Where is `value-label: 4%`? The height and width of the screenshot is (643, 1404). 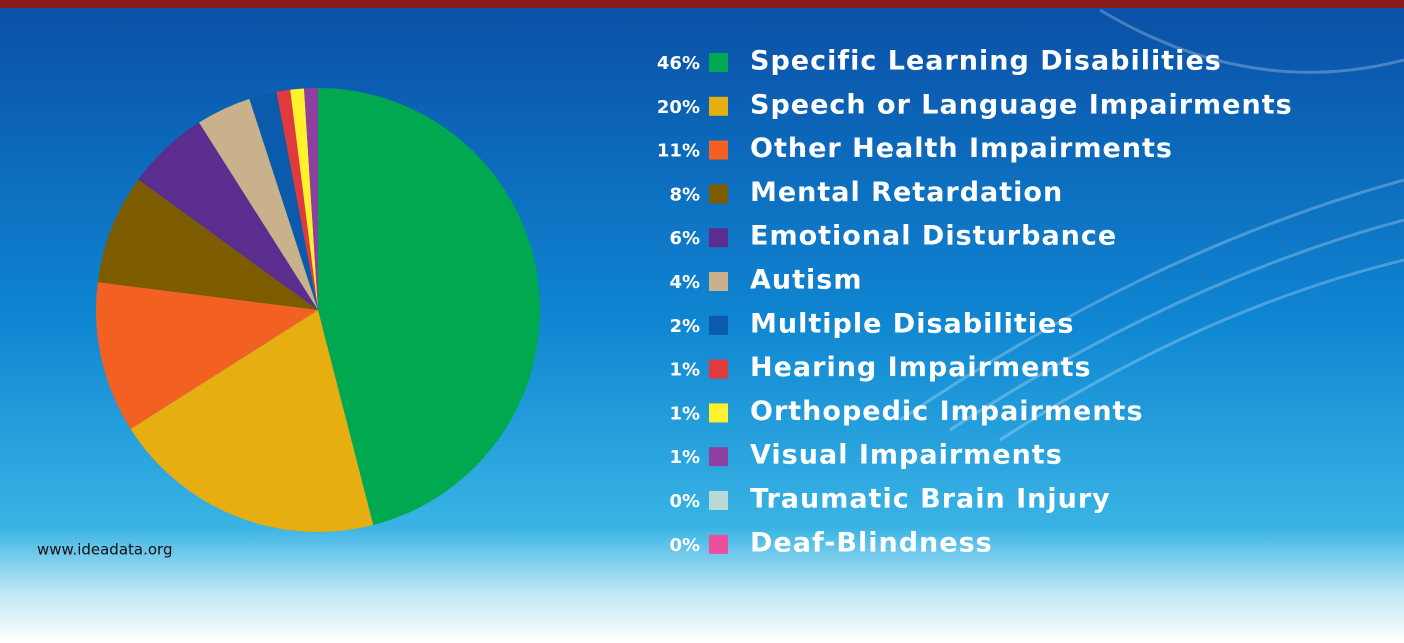 value-label: 4% is located at coordinates (684, 282).